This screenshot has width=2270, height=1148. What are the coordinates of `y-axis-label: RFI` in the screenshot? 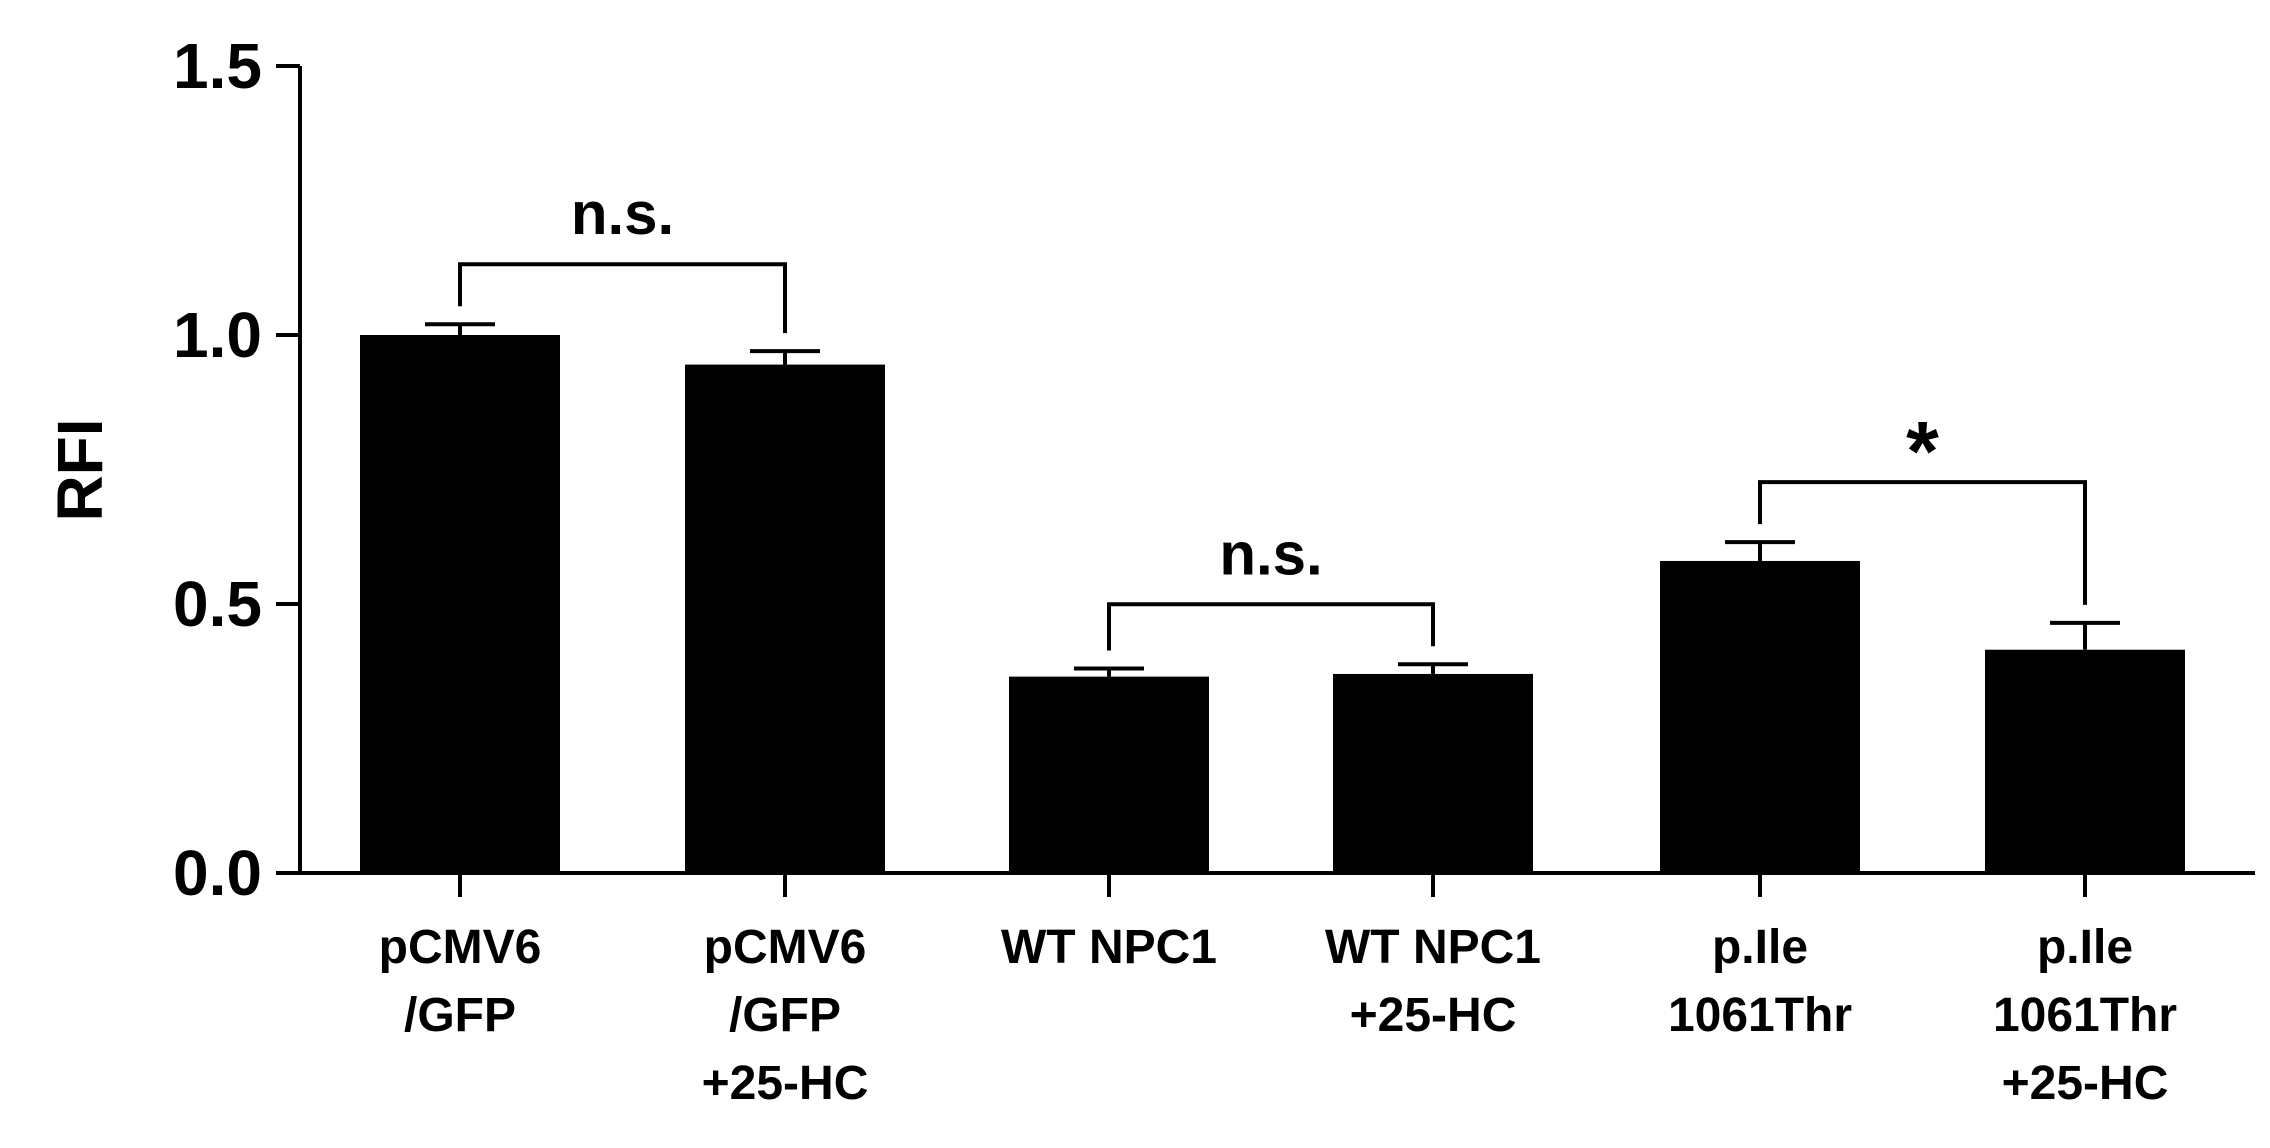 It's located at (80, 469).